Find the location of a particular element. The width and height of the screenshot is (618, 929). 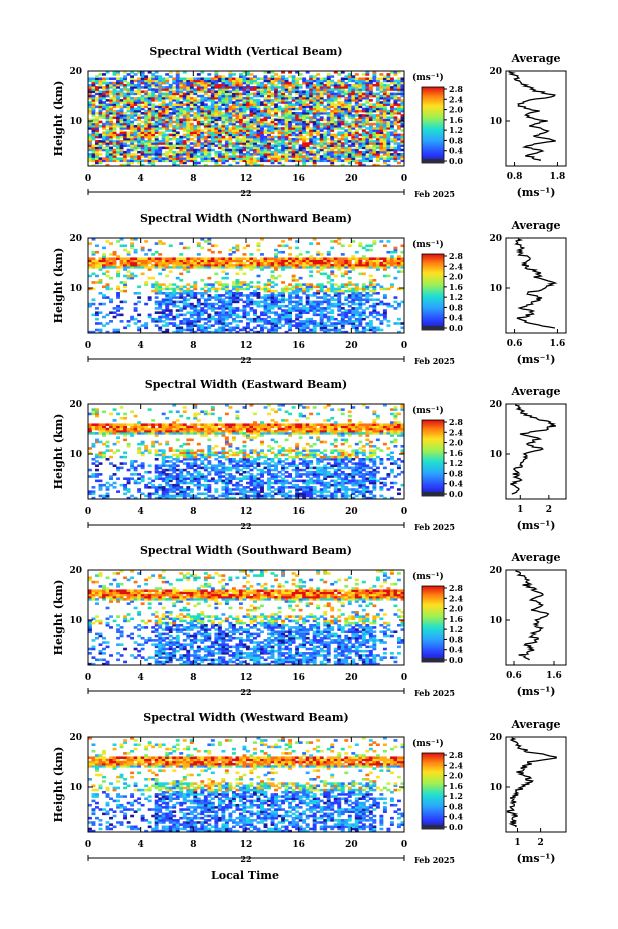

colorbar-tick-label: 0.8 is located at coordinates (456, 140).